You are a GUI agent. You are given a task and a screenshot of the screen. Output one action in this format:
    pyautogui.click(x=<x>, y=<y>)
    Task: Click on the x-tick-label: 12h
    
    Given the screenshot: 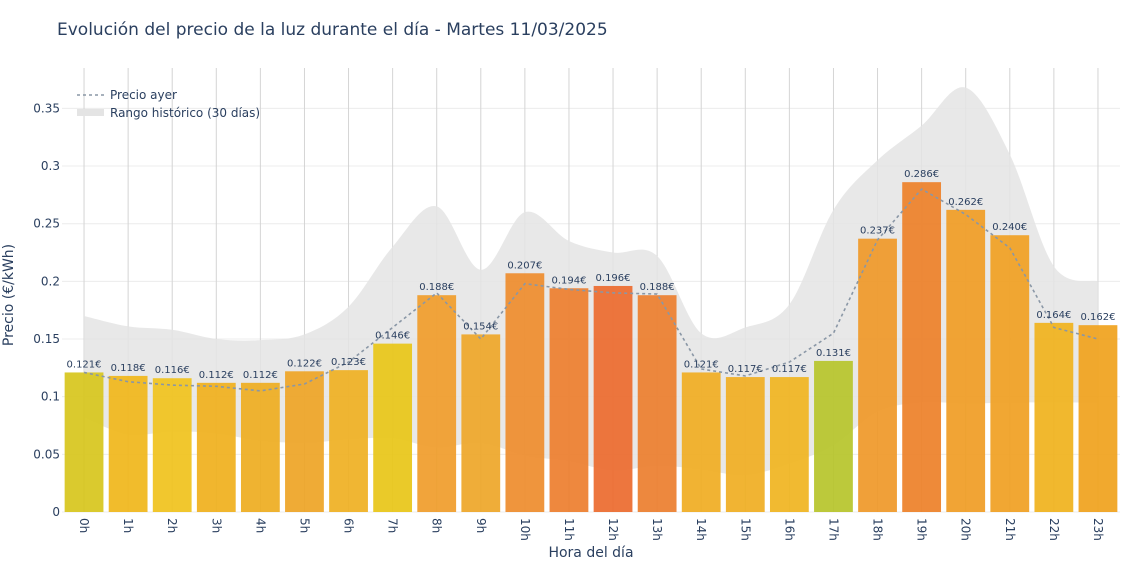 What is the action you would take?
    pyautogui.click(x=613, y=529)
    